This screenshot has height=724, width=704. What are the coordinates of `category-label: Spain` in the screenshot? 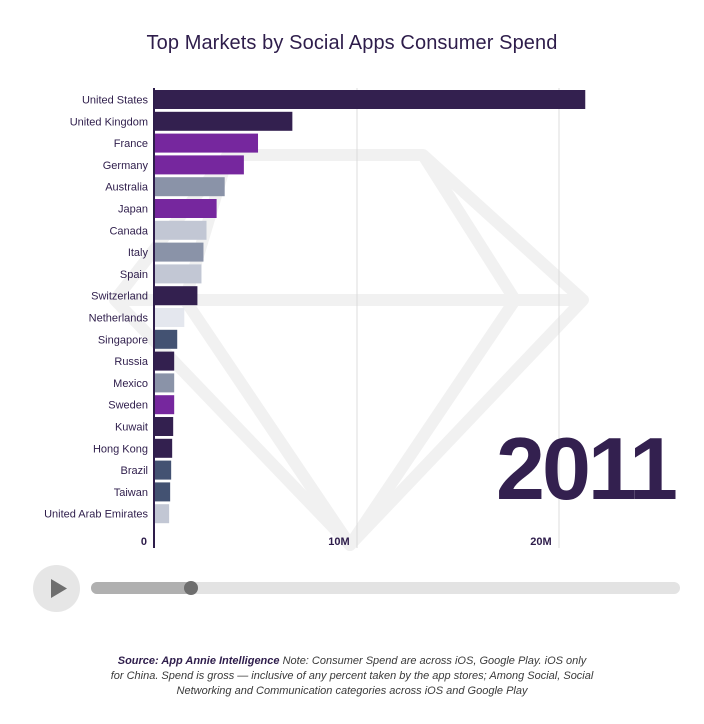 It's located at (134, 275).